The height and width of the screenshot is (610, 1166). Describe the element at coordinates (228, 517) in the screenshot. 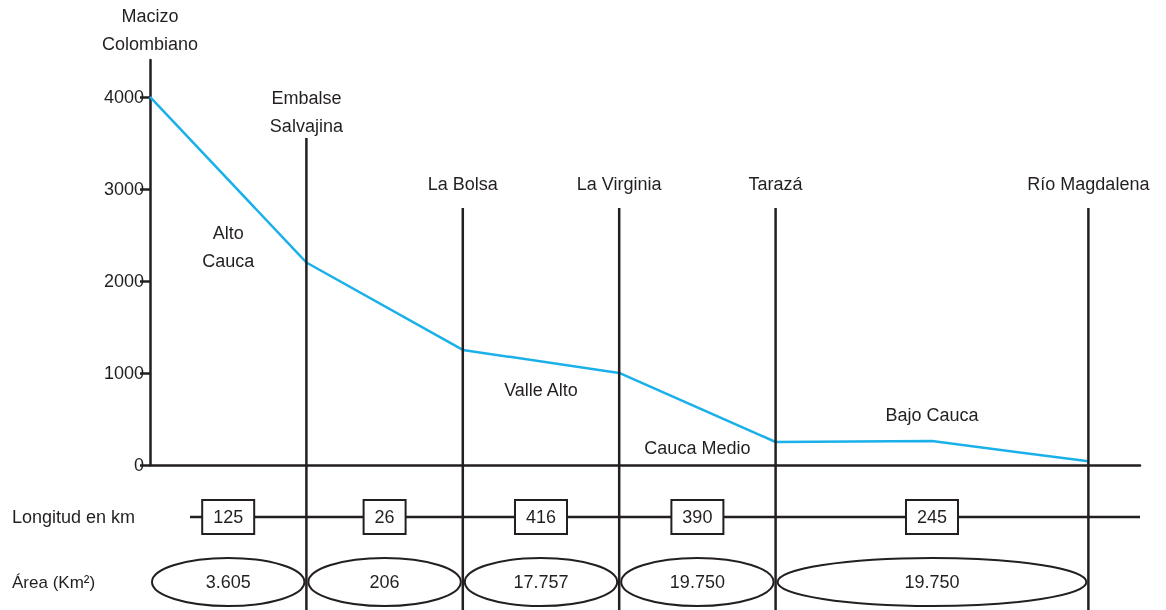

I see `text: 125` at that location.